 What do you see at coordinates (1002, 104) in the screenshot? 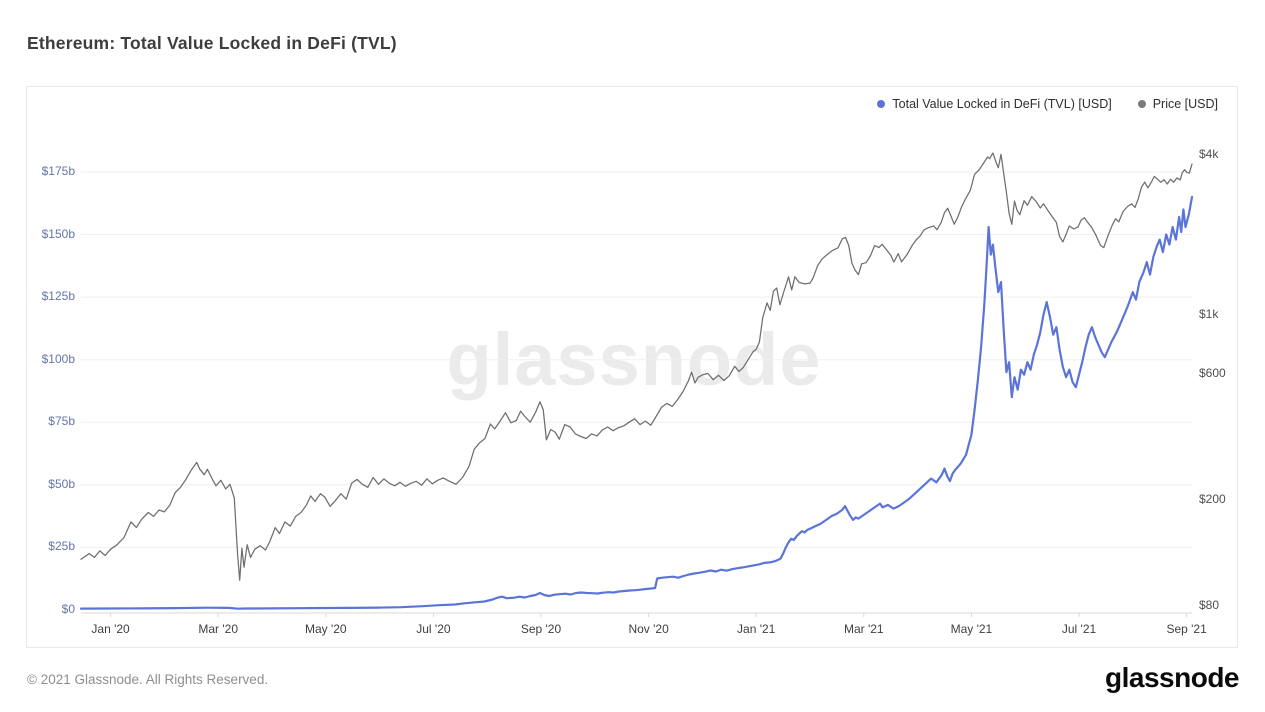
I see `legend-label-tvl: Total Value Locked in DeFi (TVL) [USD]` at bounding box center [1002, 104].